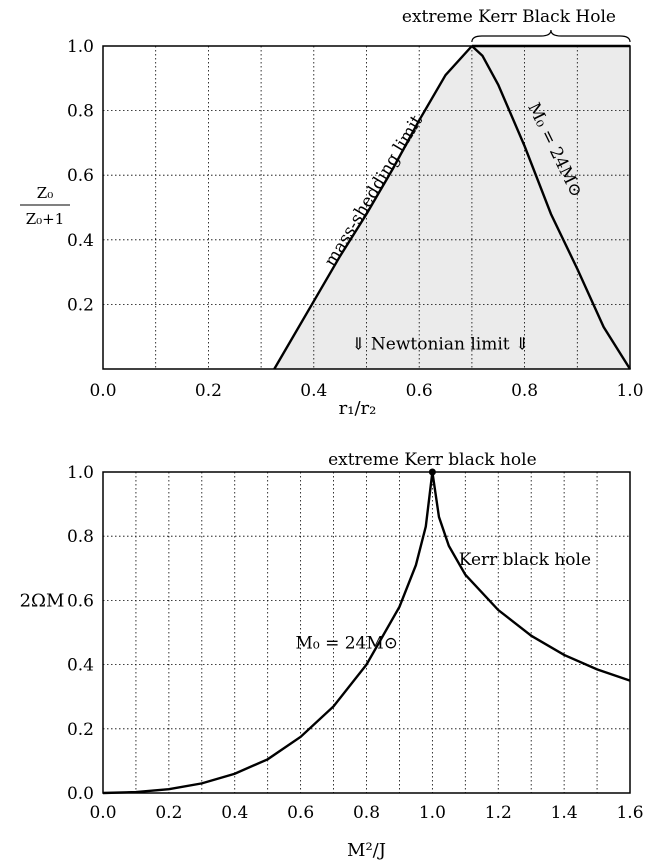  I want to click on bottom-x-tick: 0.6, so click(300, 813).